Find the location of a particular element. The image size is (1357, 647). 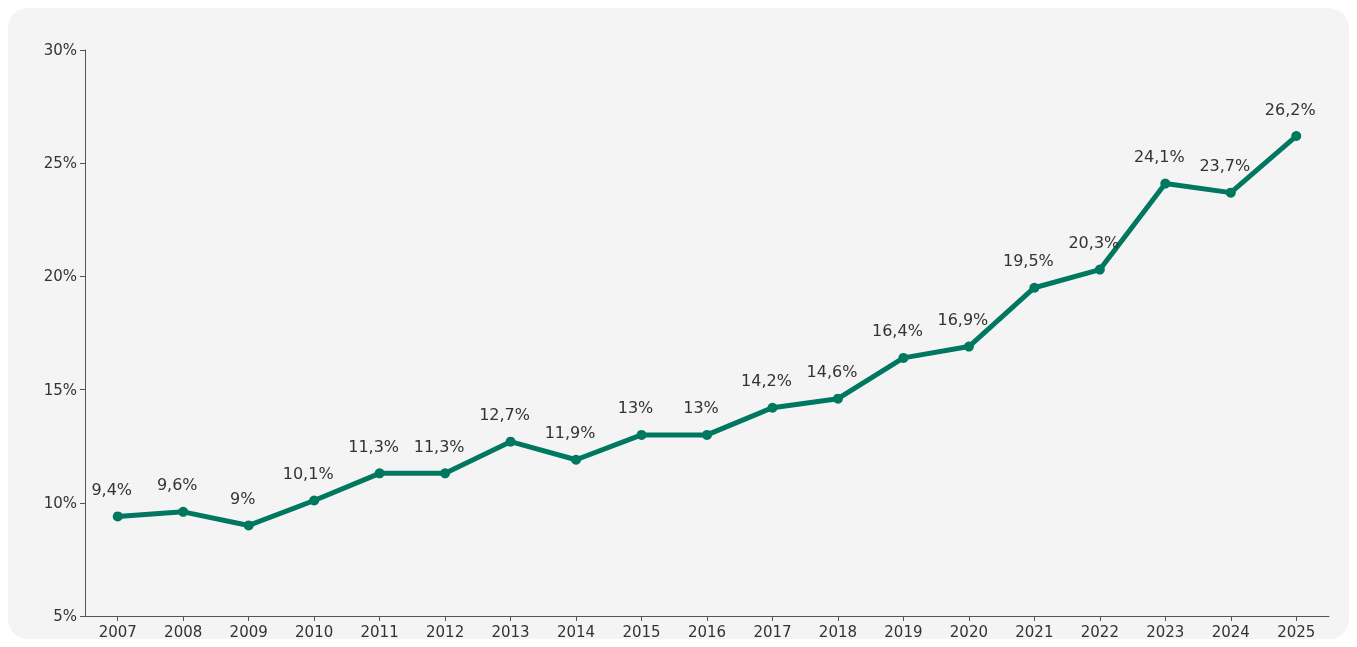

data-label: 16,4% is located at coordinates (897, 331).